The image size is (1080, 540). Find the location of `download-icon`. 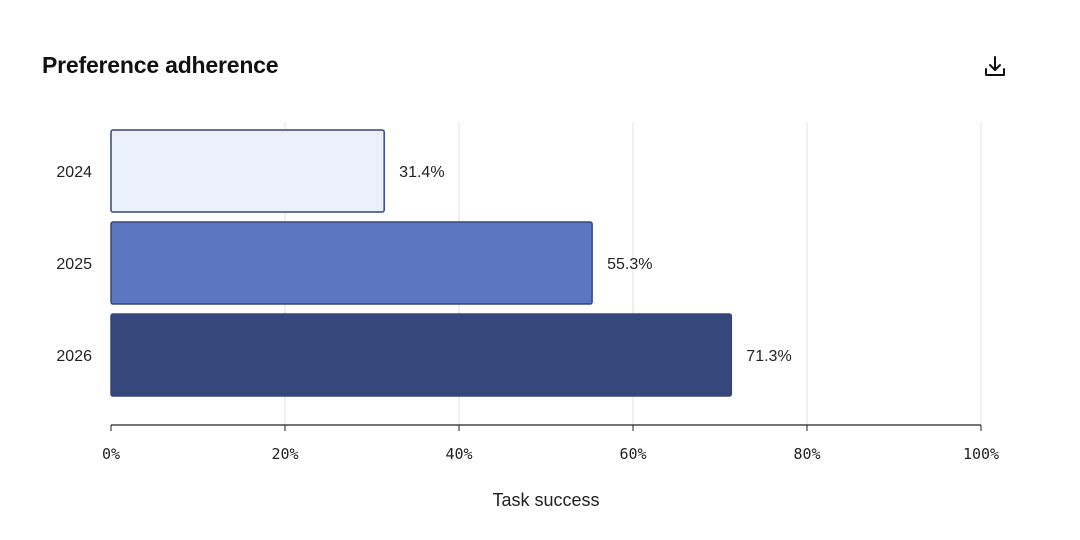

download-icon is located at coordinates (995, 66).